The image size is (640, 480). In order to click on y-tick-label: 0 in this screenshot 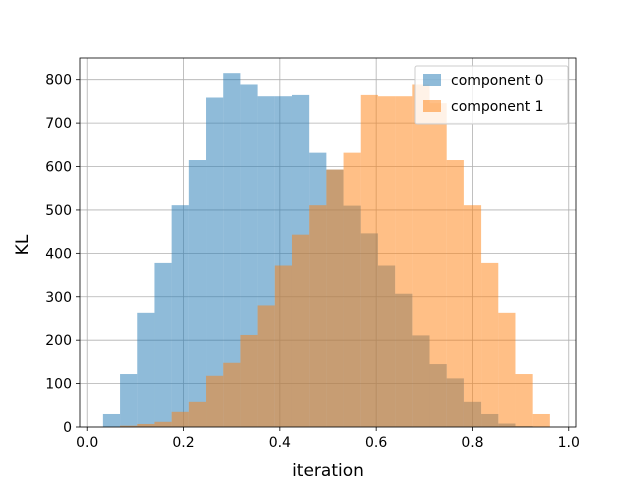, I will do `click(67, 428)`.